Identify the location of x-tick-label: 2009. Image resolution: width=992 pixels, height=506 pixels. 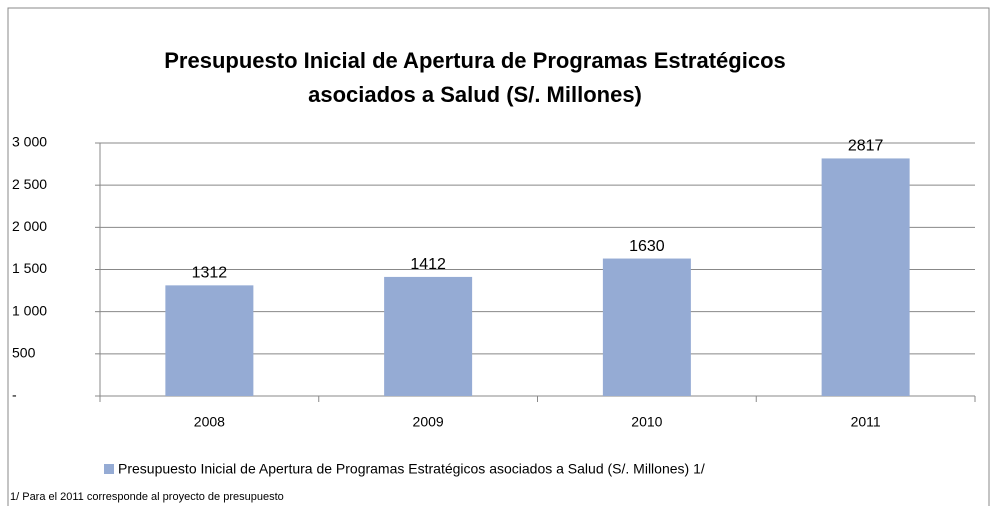
(428, 422).